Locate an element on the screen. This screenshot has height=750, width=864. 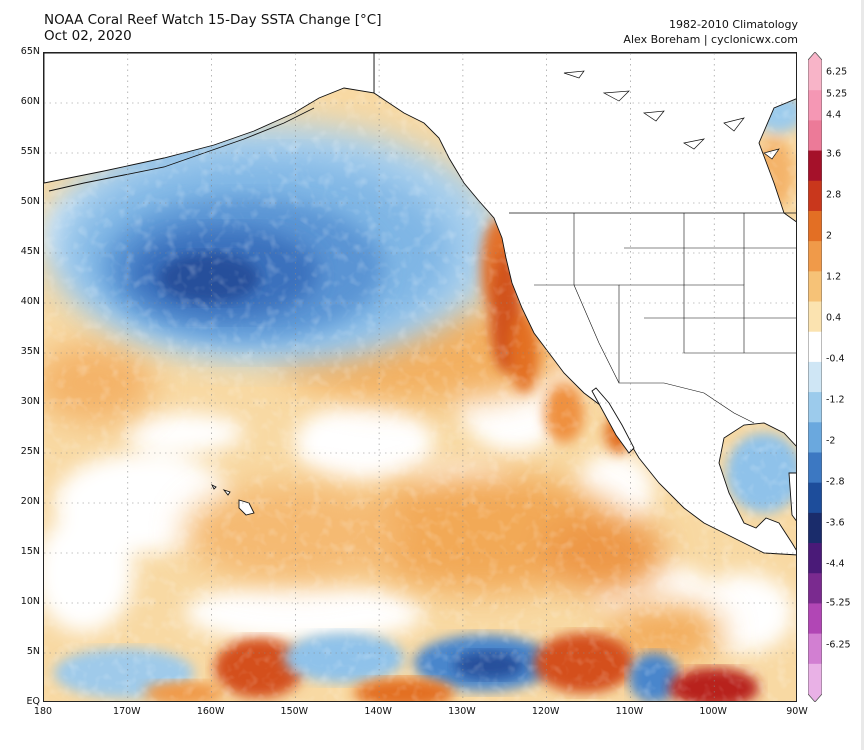
colorbar-label: -1.2 is located at coordinates (835, 400).